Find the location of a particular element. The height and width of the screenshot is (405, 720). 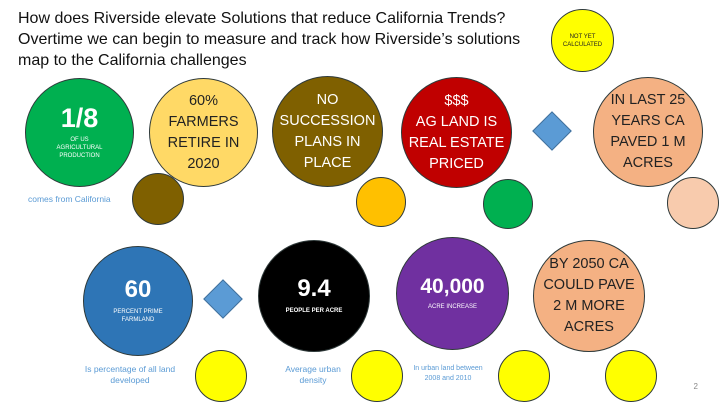

ag-production-value: 1/8 is located at coordinates (79, 118).